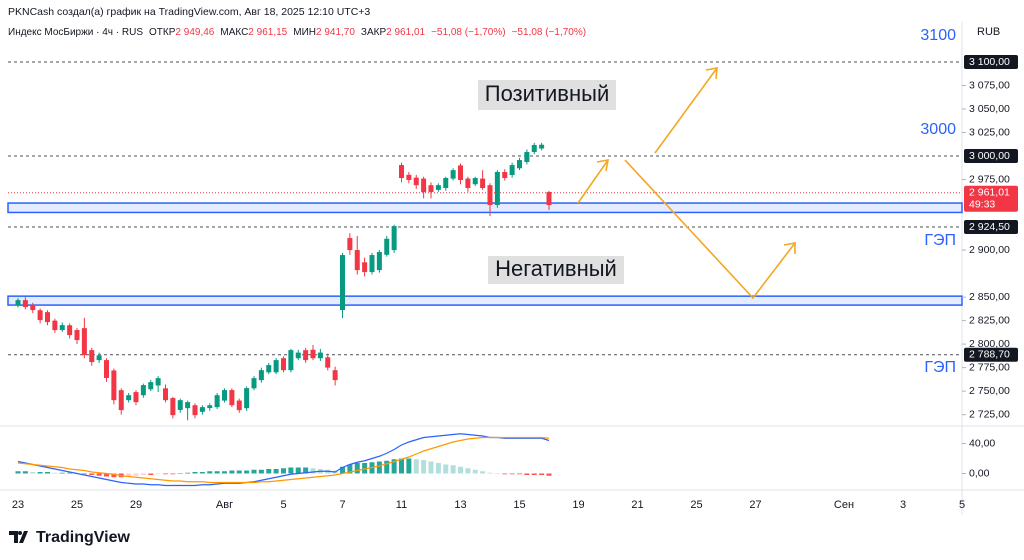 This screenshot has width=1024, height=560. I want to click on x-tick-label: 25, so click(696, 505).